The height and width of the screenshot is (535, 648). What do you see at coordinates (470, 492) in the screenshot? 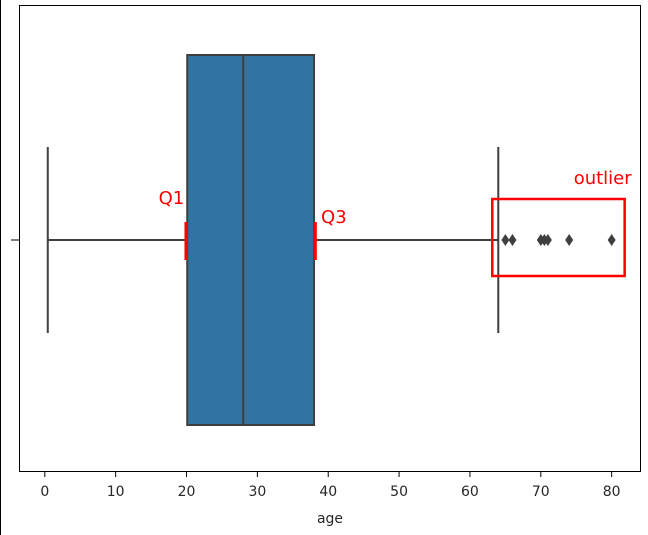
I see `x-tick-label-60: 60` at bounding box center [470, 492].